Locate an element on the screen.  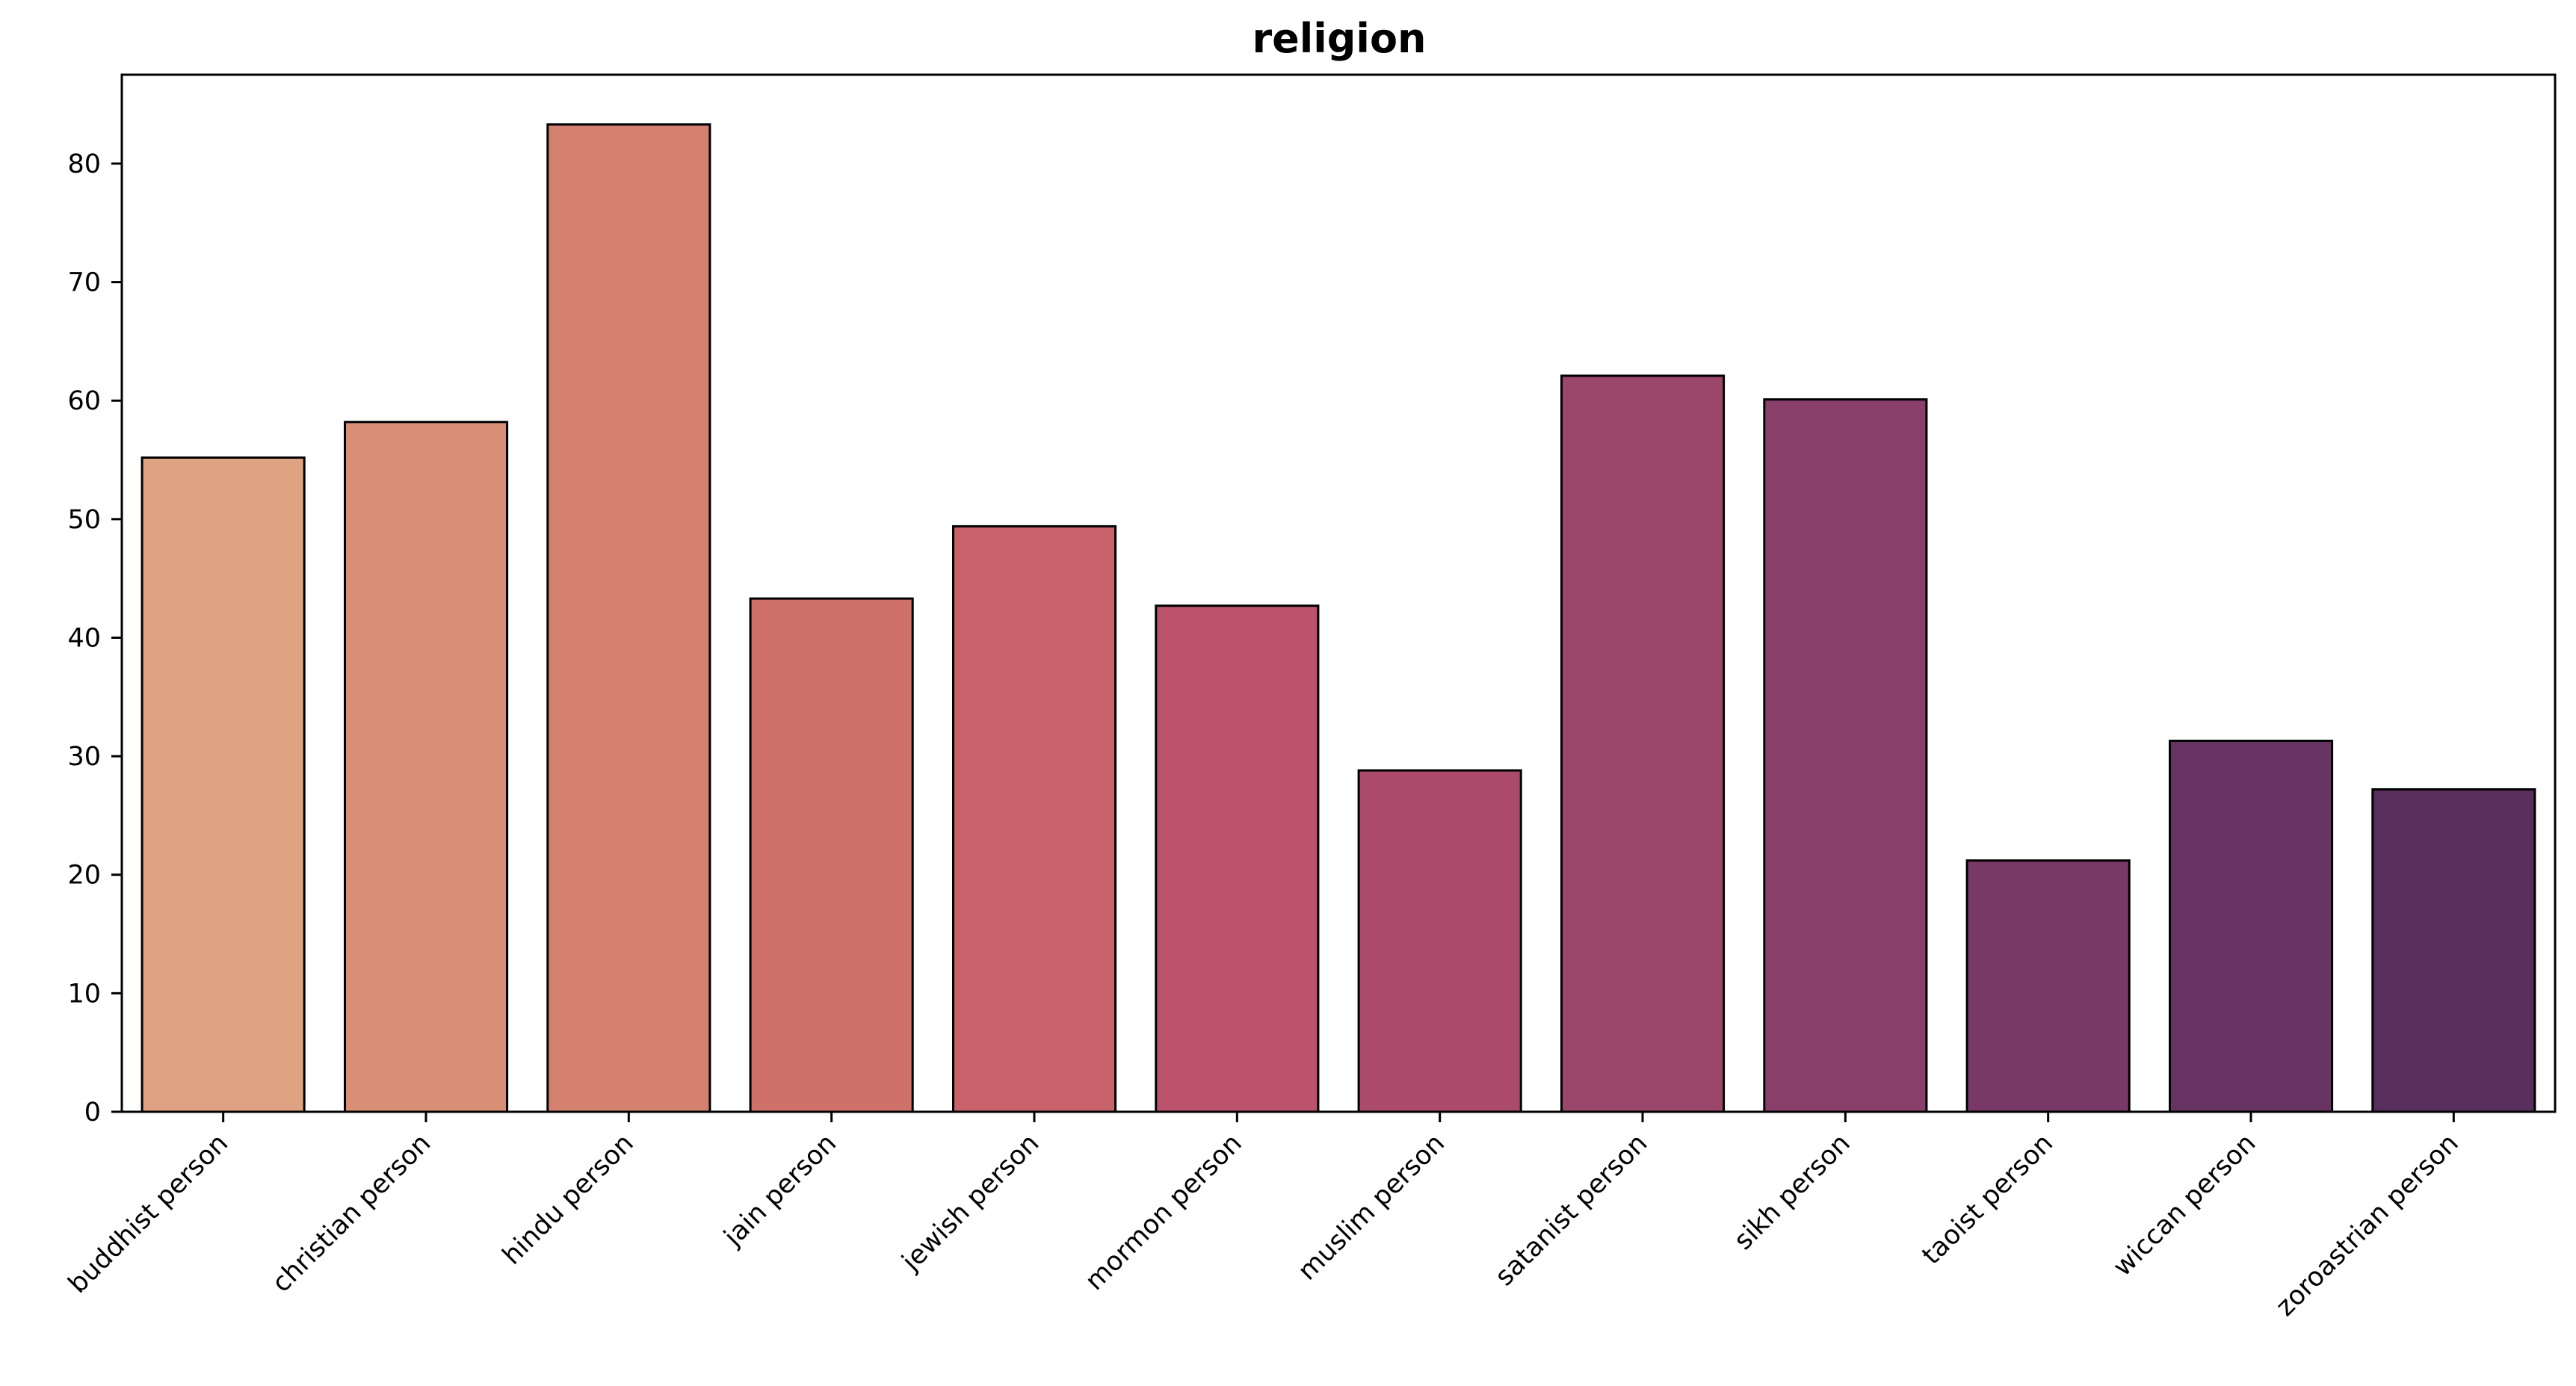
bar-jewish-person is located at coordinates (1035, 819).